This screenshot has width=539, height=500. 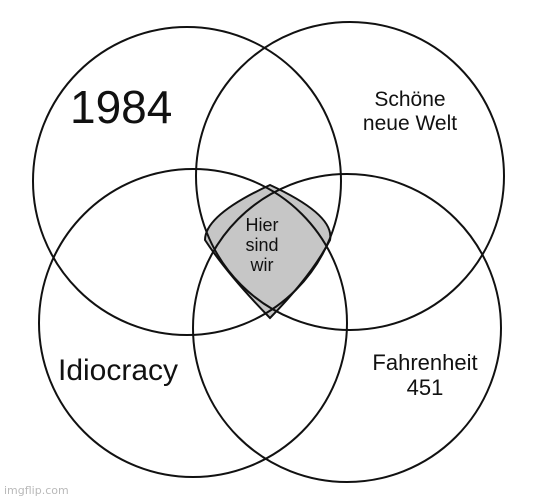 I want to click on center-intersection-region, so click(x=267, y=251).